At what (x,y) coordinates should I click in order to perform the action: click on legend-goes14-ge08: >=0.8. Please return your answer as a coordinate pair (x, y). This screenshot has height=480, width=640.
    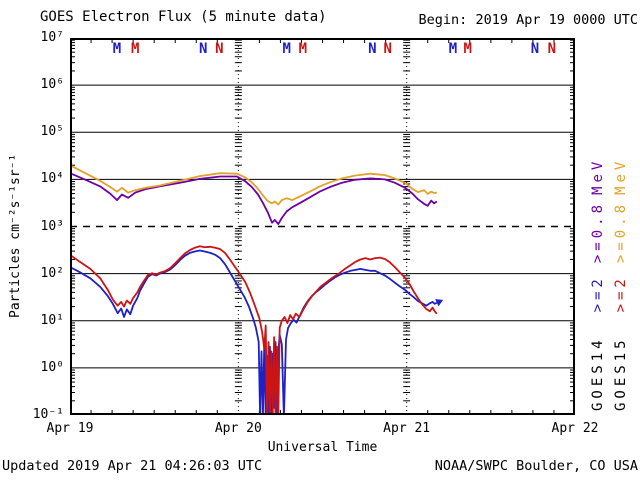
    Looking at the image, I should click on (598, 232).